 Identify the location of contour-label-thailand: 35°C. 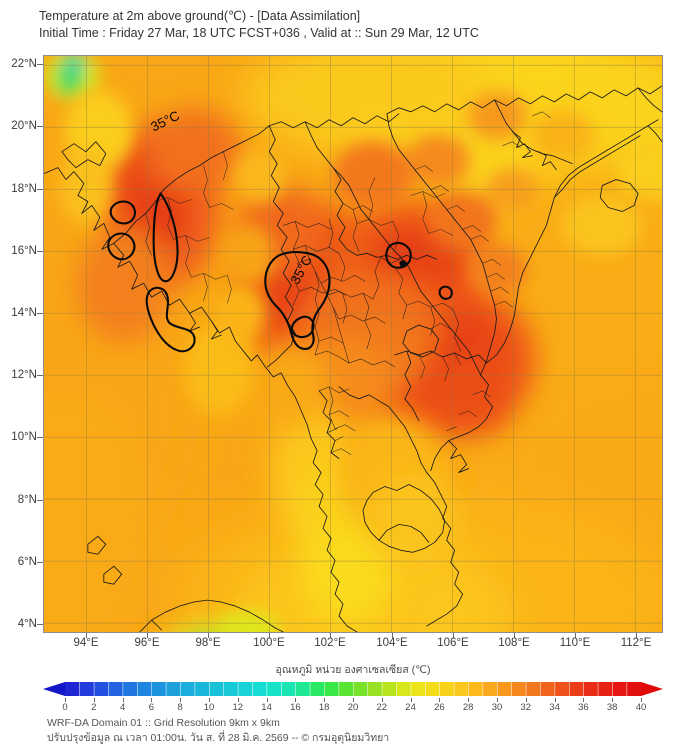
(301, 270).